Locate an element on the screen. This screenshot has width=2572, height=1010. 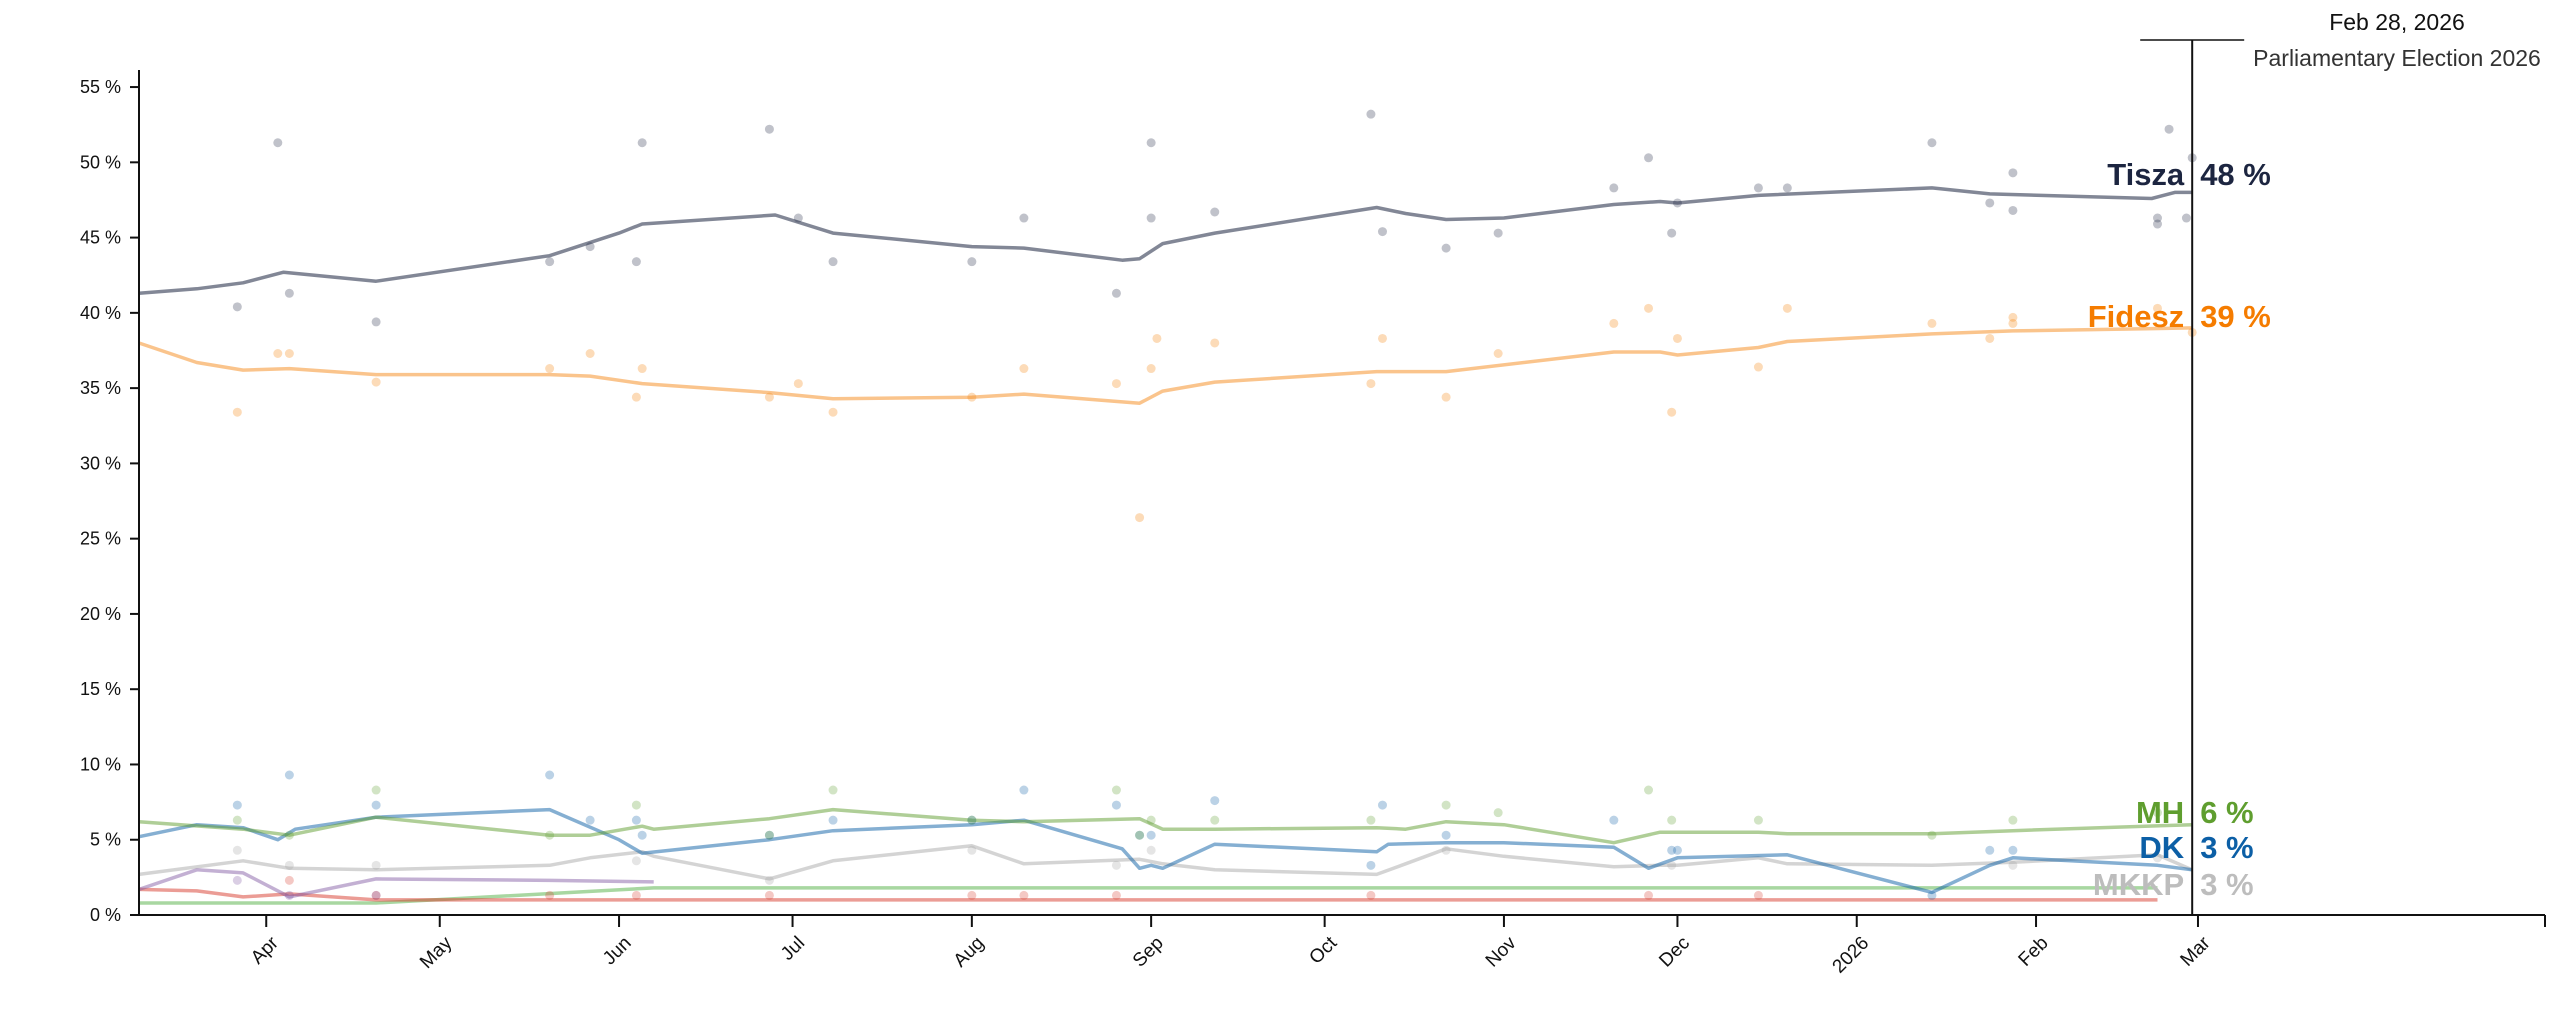
y-tick-label: 50 % is located at coordinates (100, 162).